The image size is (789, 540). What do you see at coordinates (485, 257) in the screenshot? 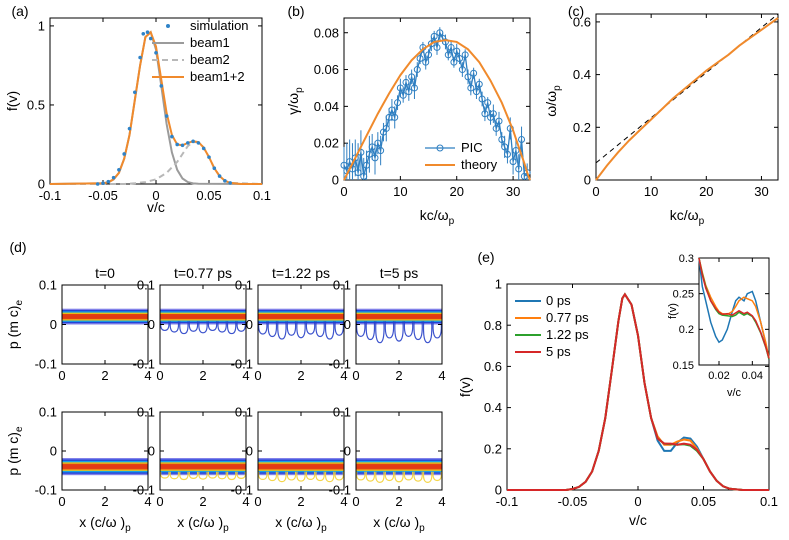
I see `panel-label-e: (e)` at bounding box center [485, 257].